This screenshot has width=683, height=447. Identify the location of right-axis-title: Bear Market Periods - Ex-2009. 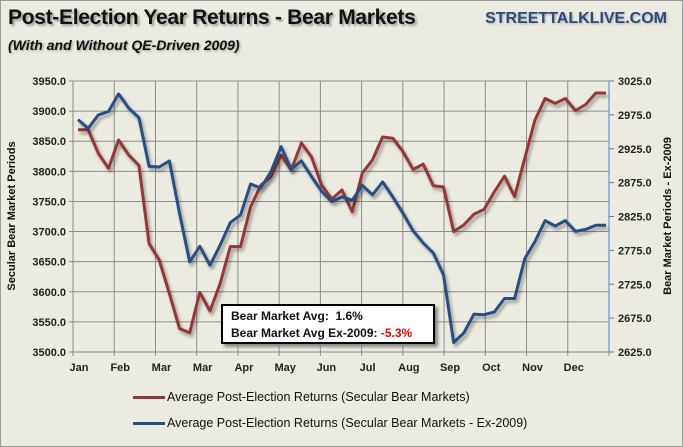
(668, 216).